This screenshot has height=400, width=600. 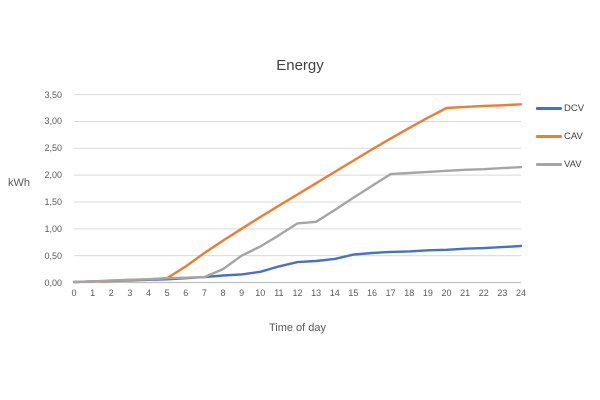 What do you see at coordinates (390, 293) in the screenshot?
I see `x-tick-label: 17` at bounding box center [390, 293].